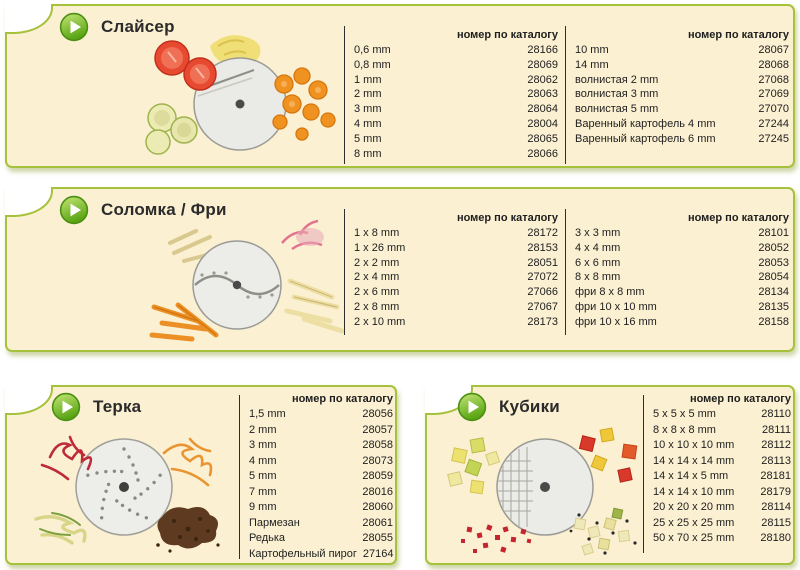  Describe the element at coordinates (380, 321) in the screenshot. I see `size-label: 2 x 10 mm` at that location.